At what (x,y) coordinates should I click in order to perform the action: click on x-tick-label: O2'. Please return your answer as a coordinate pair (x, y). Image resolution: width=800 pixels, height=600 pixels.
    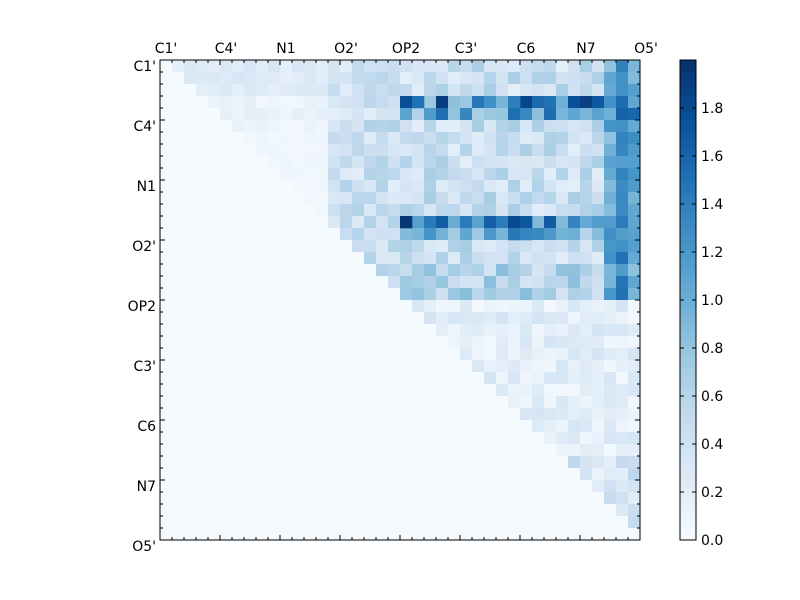
    Looking at the image, I should click on (346, 49).